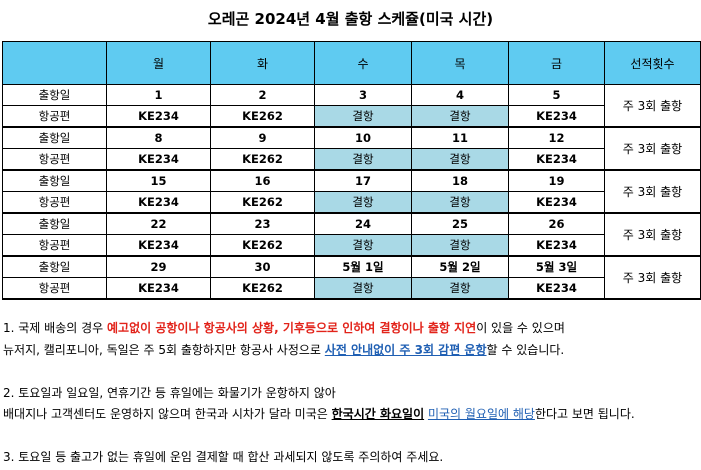 This screenshot has width=701, height=470. What do you see at coordinates (460, 137) in the screenshot?
I see `date-cell: 11` at bounding box center [460, 137].